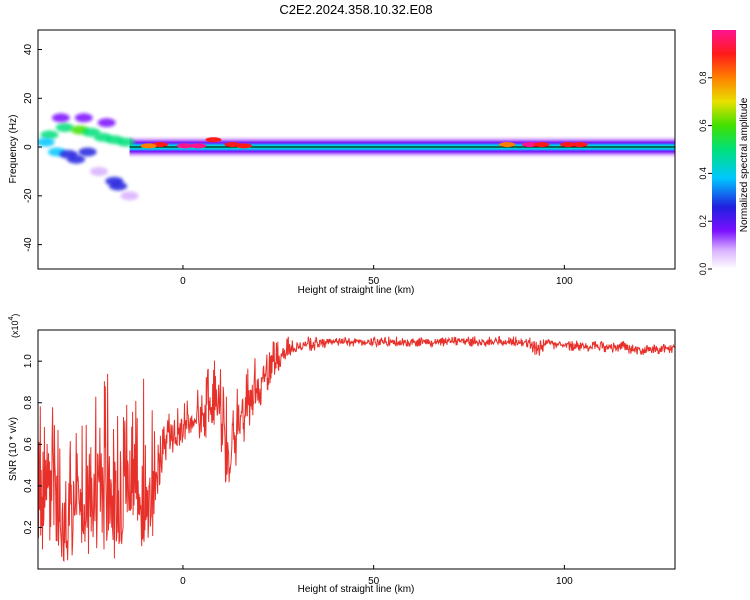 Image resolution: width=750 pixels, height=600 pixels. I want to click on spec-y-tick-label: 0, so click(28, 147).